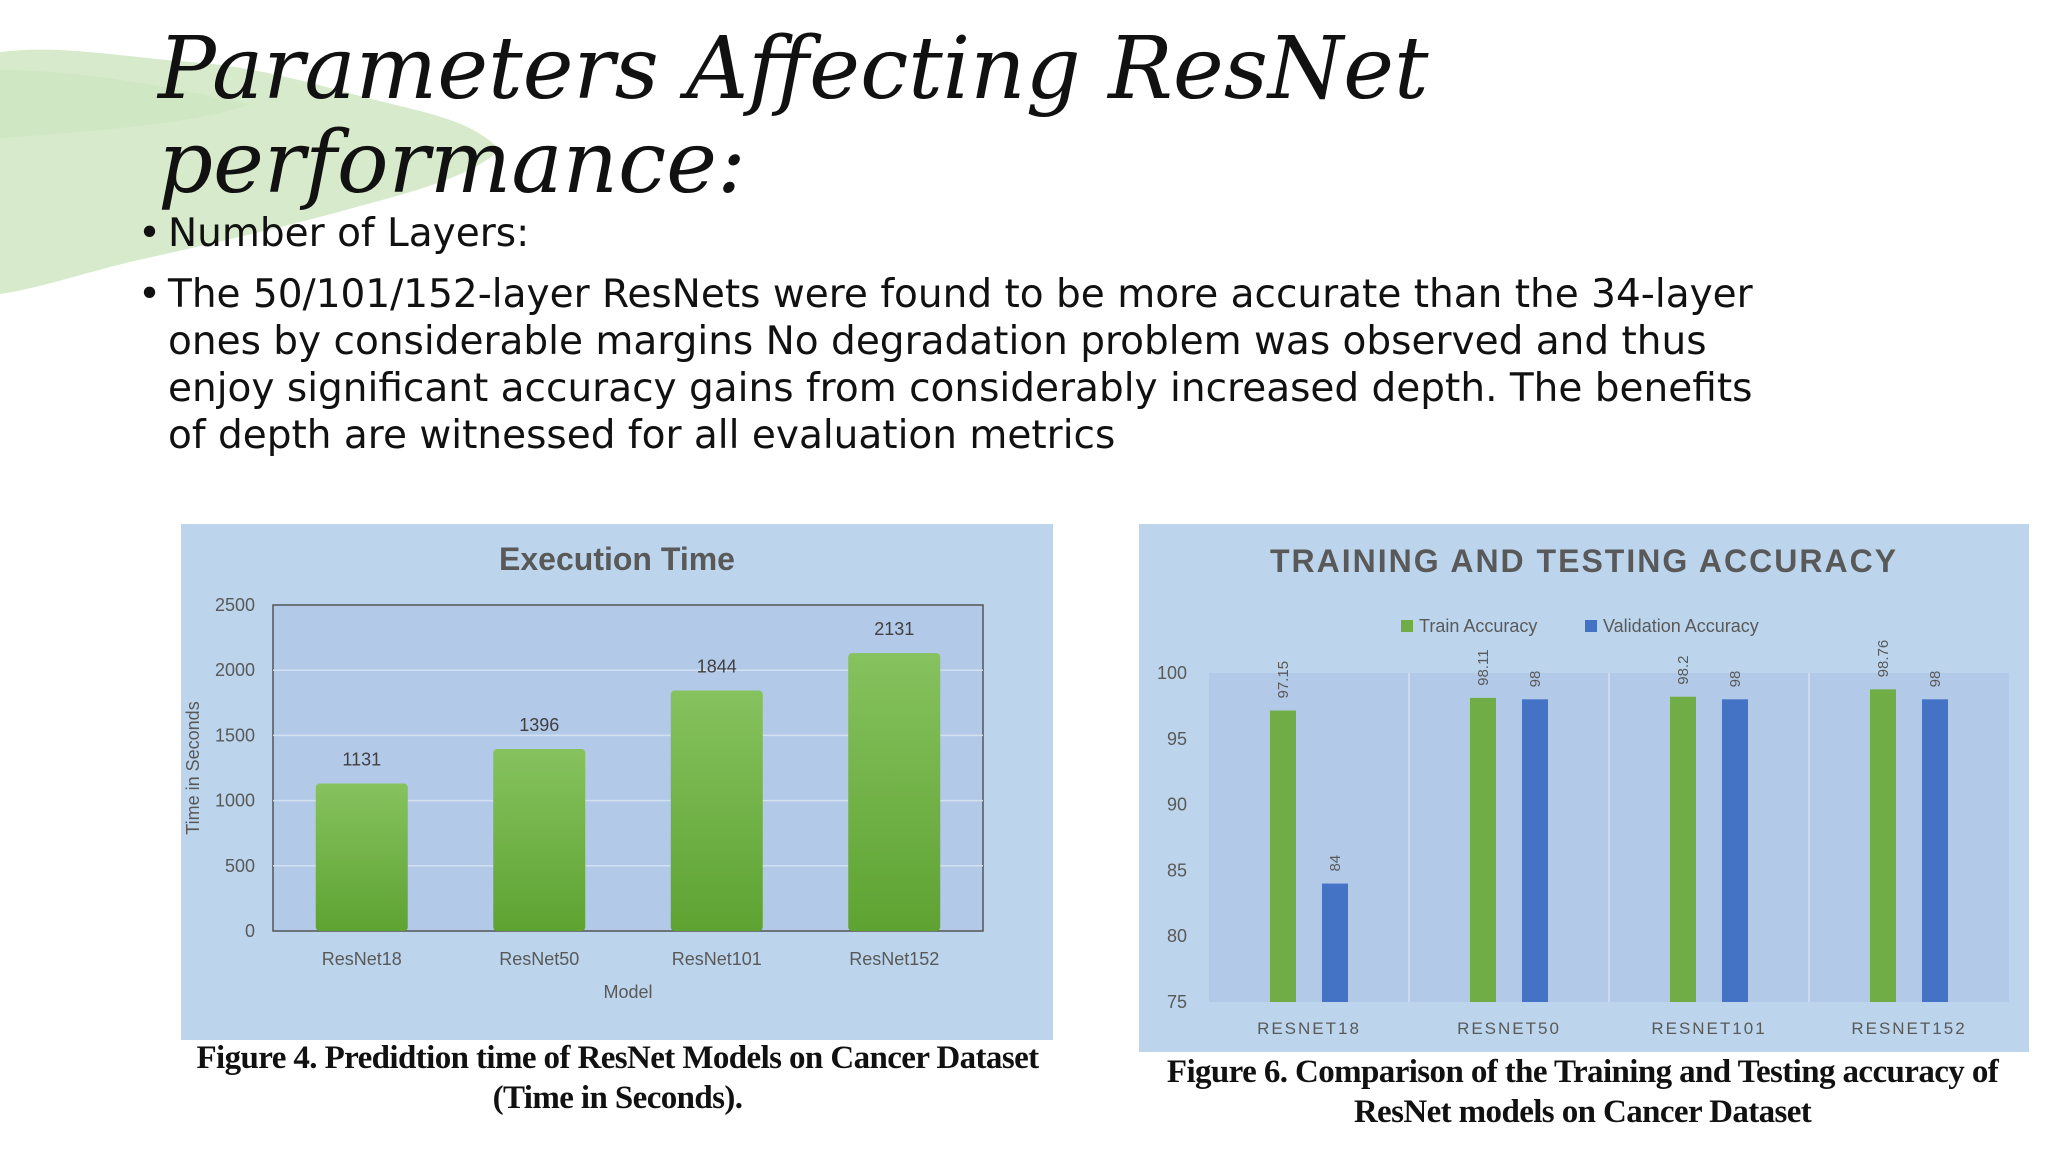 Image resolution: width=2048 pixels, height=1152 pixels. I want to click on bar-validation-accuracy-resnet50, so click(1535, 850).